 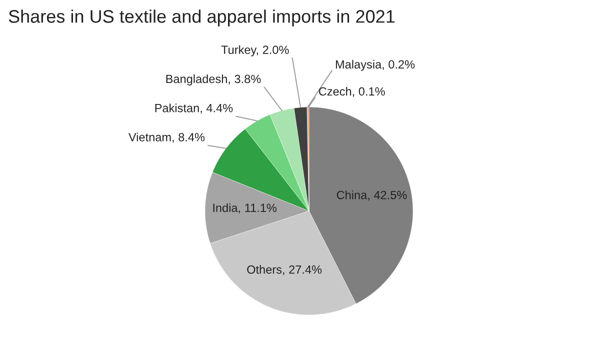 I want to click on slice-label: Pakistan, 4.4%, so click(x=194, y=109).